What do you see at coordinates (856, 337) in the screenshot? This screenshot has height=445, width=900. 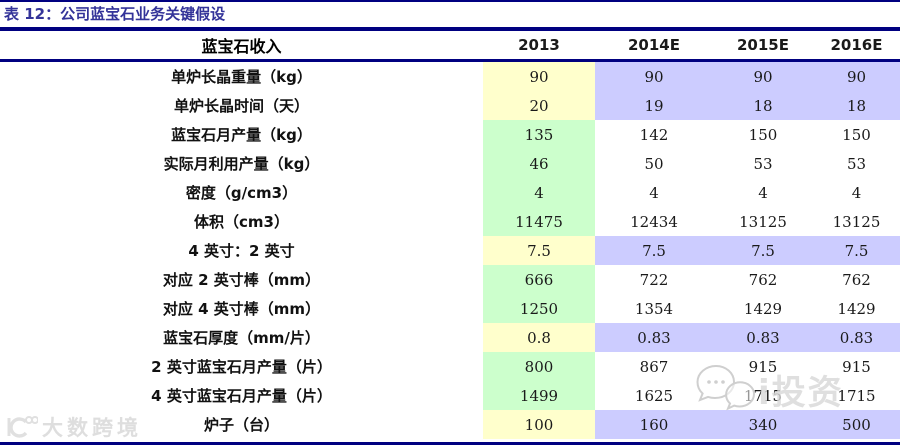 I see `cell-2016e: 0.83` at bounding box center [856, 337].